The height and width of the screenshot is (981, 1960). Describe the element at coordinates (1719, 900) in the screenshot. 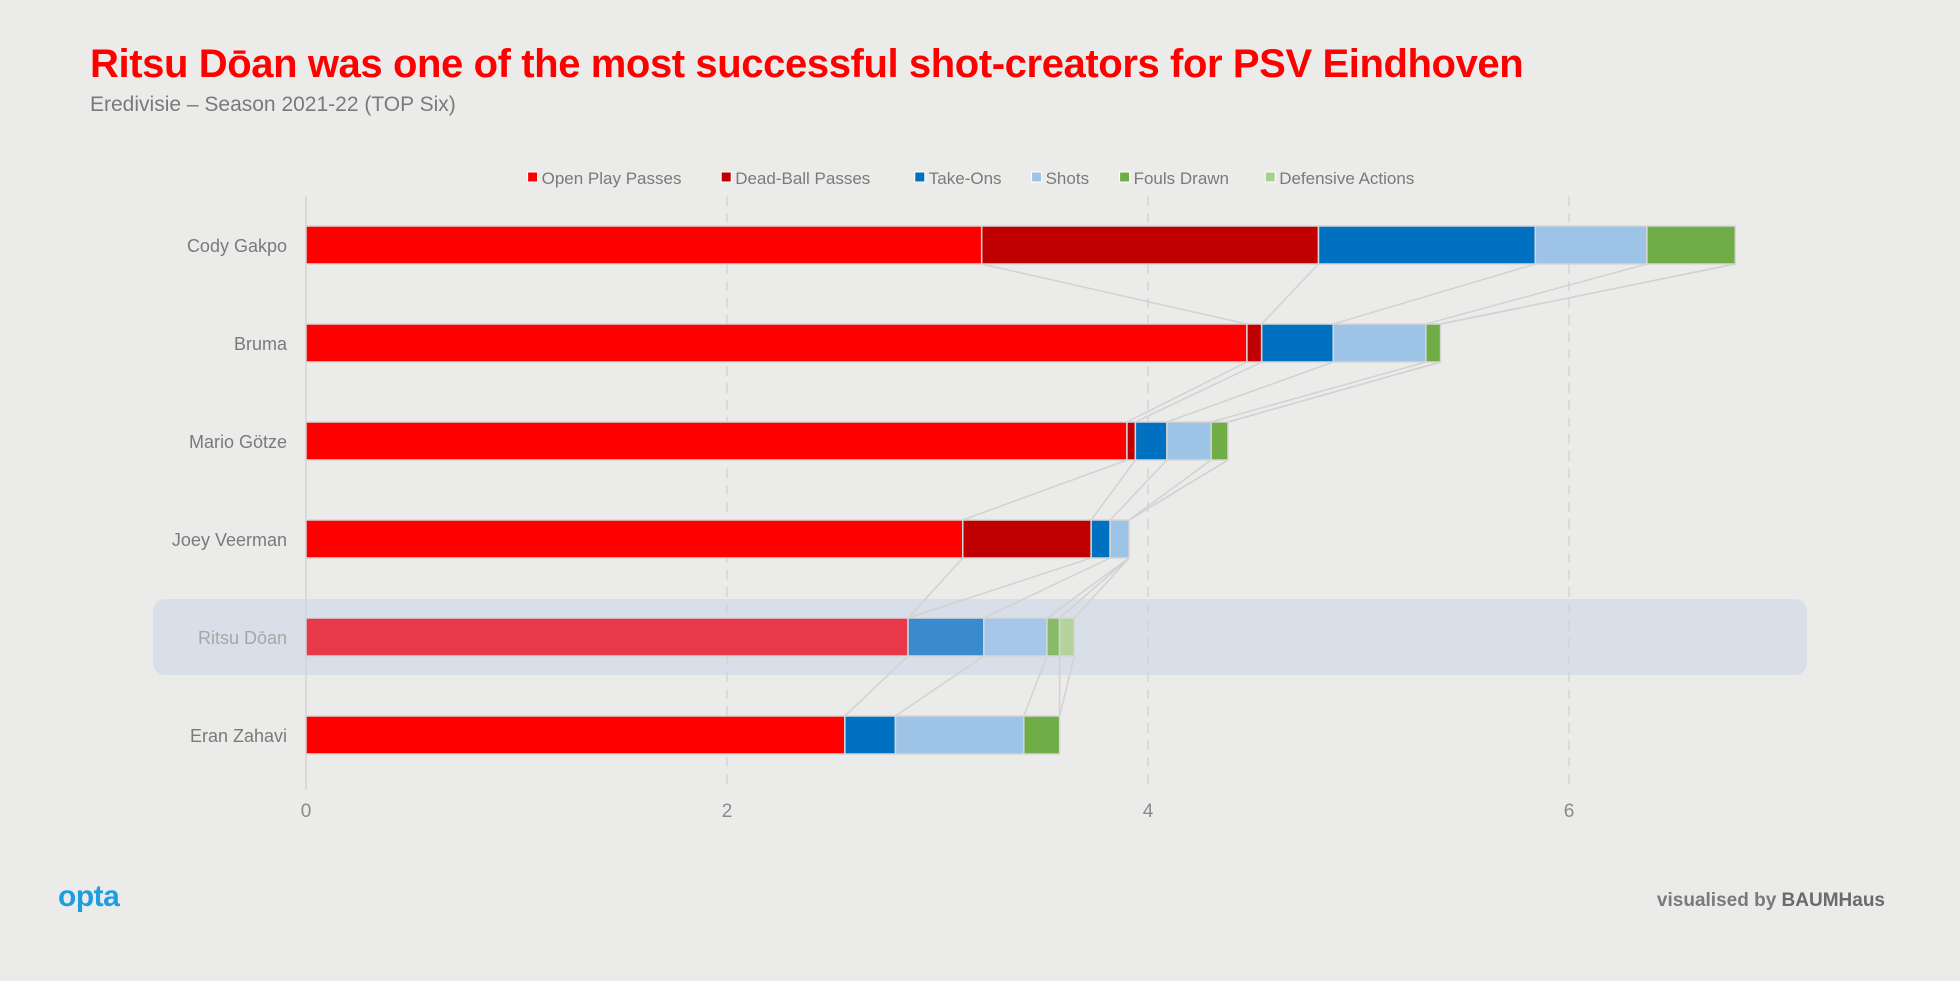

I see `credit-prefix: visualised by` at that location.